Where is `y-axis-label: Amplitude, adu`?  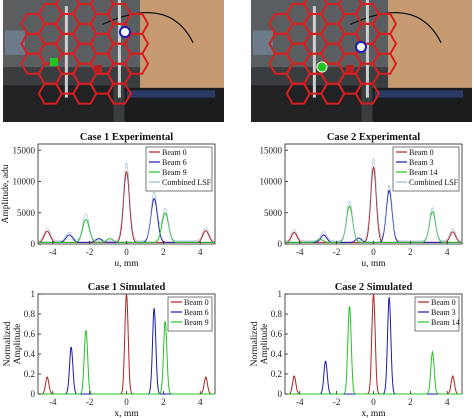
y-axis-label: Amplitude, adu is located at coordinates (6, 193).